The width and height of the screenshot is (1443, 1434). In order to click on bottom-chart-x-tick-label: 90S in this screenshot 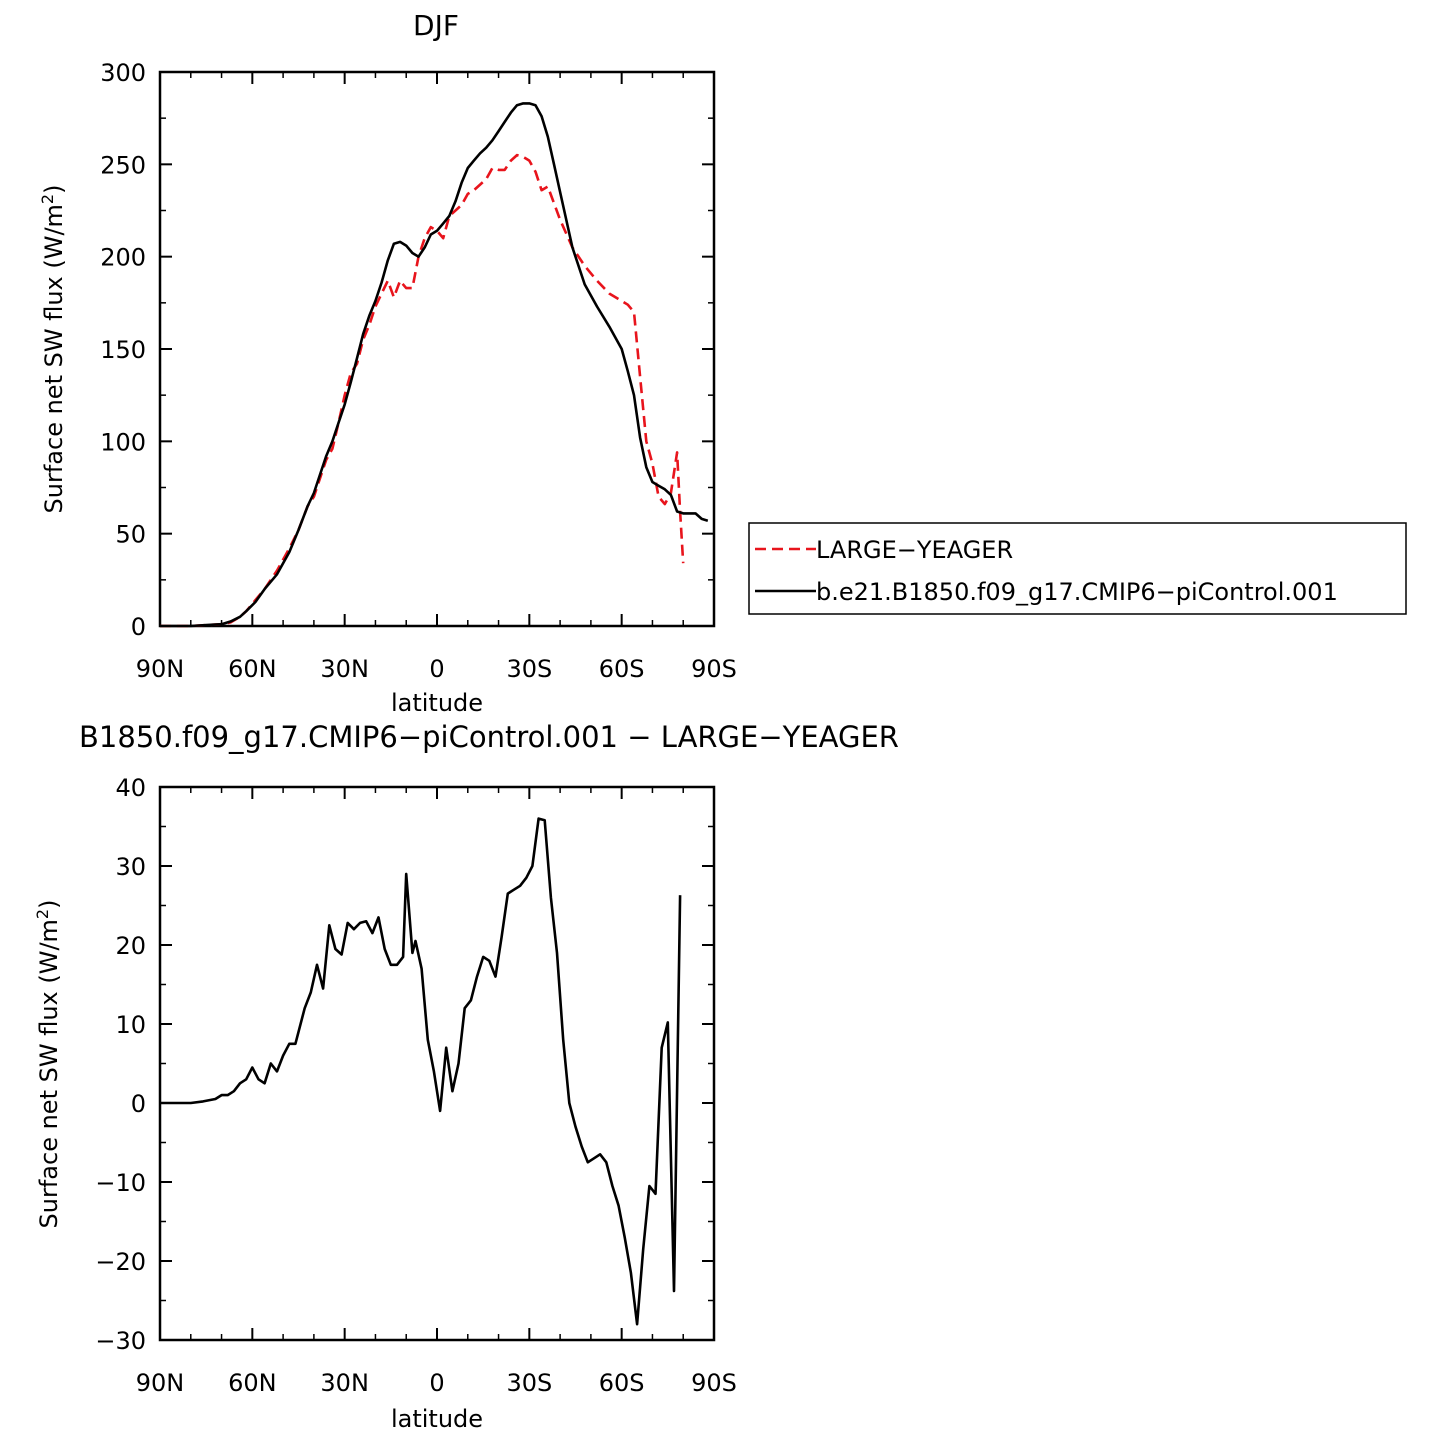, I will do `click(714, 1383)`.